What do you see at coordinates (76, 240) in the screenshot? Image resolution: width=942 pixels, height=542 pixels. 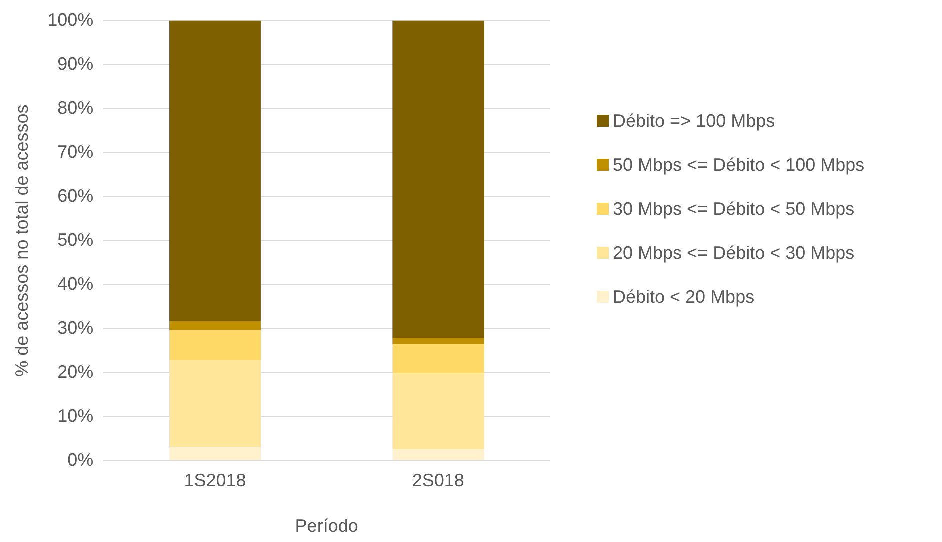 I see `y-tick-label: 50%` at bounding box center [76, 240].